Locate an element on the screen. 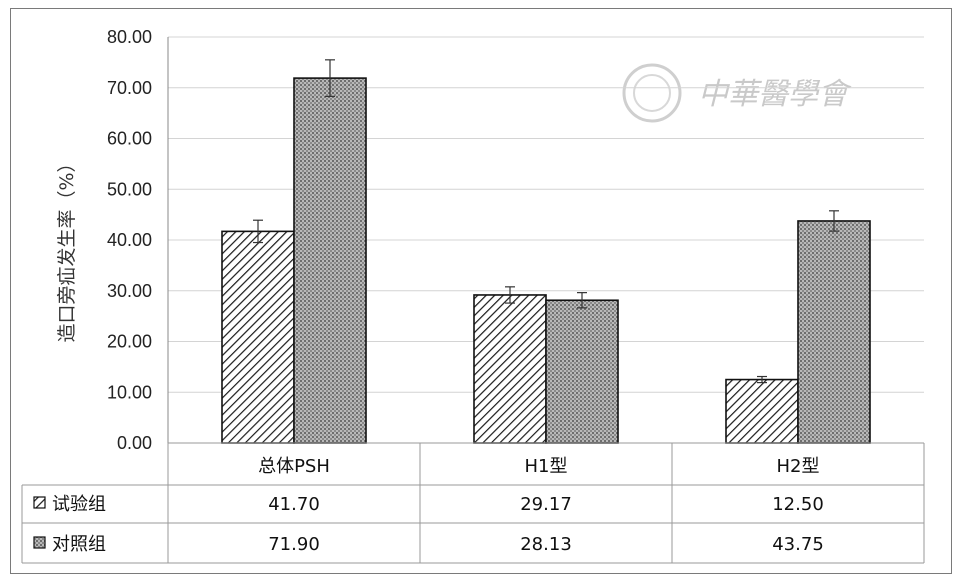  y-tick-label: 0.00 is located at coordinates (134, 443).